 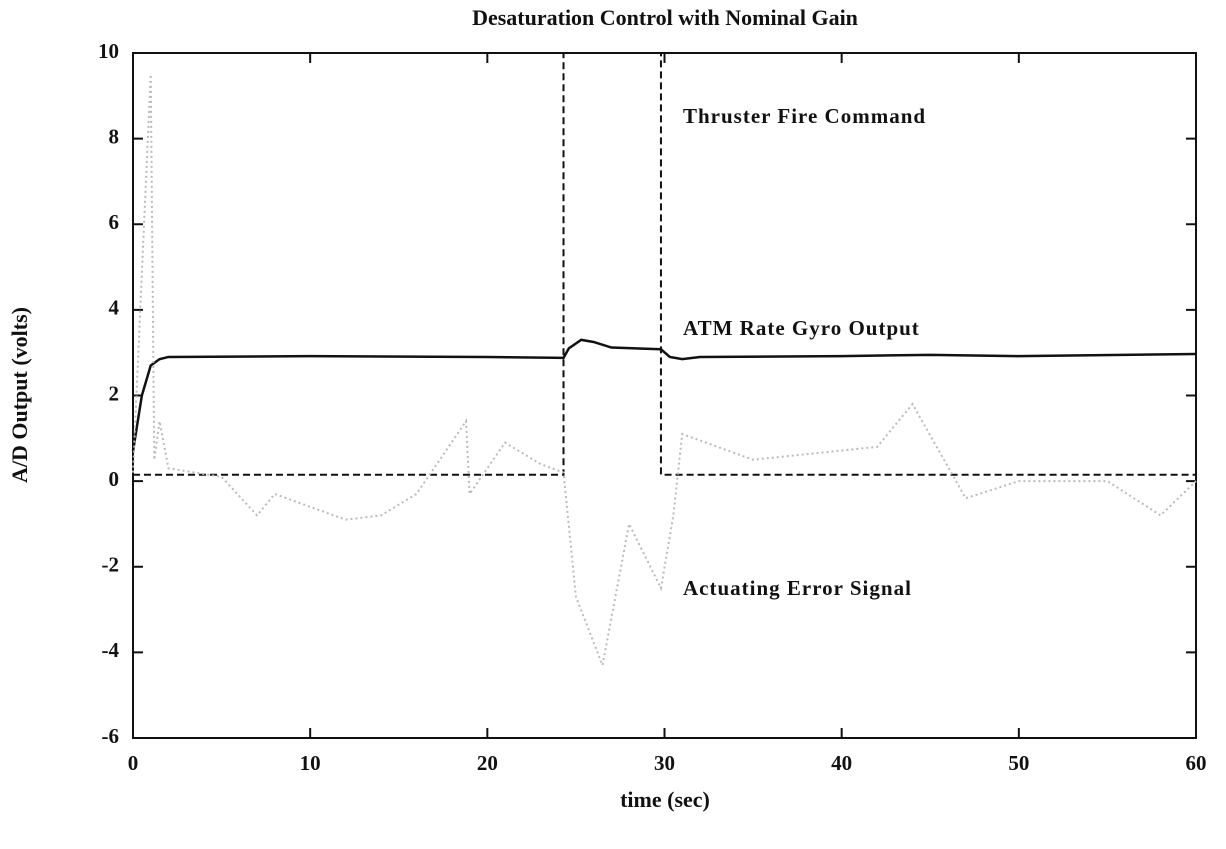 What do you see at coordinates (841, 763) in the screenshot?
I see `x-tick-label: 40` at bounding box center [841, 763].